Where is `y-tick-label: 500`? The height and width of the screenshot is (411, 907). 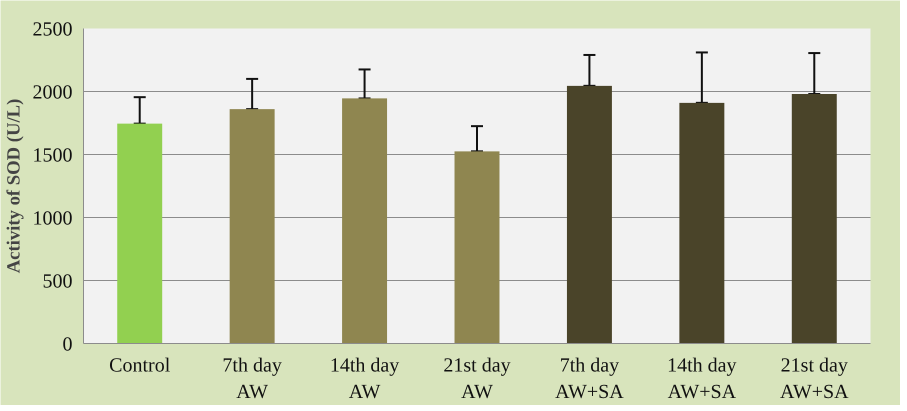 y-tick-label: 500 is located at coordinates (57, 281).